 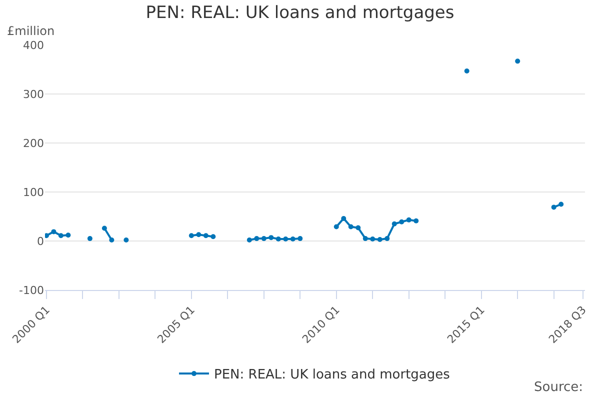 I want to click on y-tick-label: 400, so click(x=33, y=45).